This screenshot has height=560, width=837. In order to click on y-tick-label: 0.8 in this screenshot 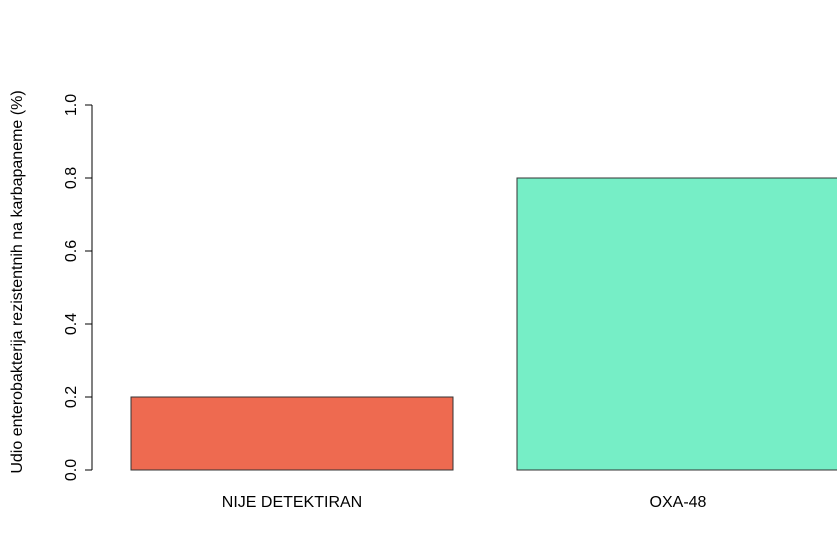, I will do `click(71, 178)`.